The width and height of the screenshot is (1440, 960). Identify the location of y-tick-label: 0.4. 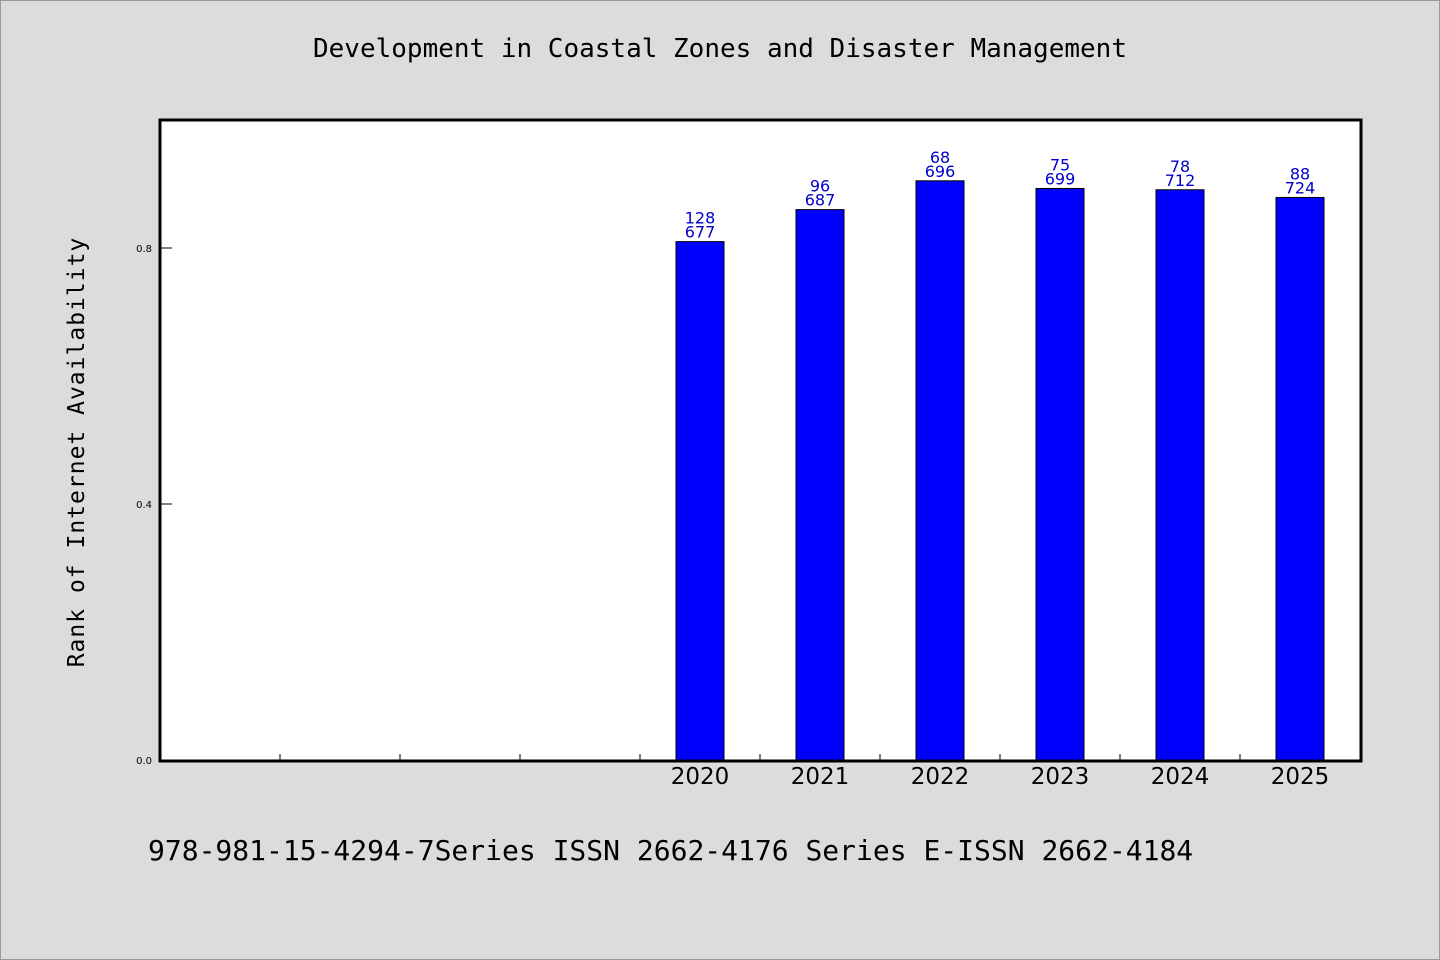
(144, 505).